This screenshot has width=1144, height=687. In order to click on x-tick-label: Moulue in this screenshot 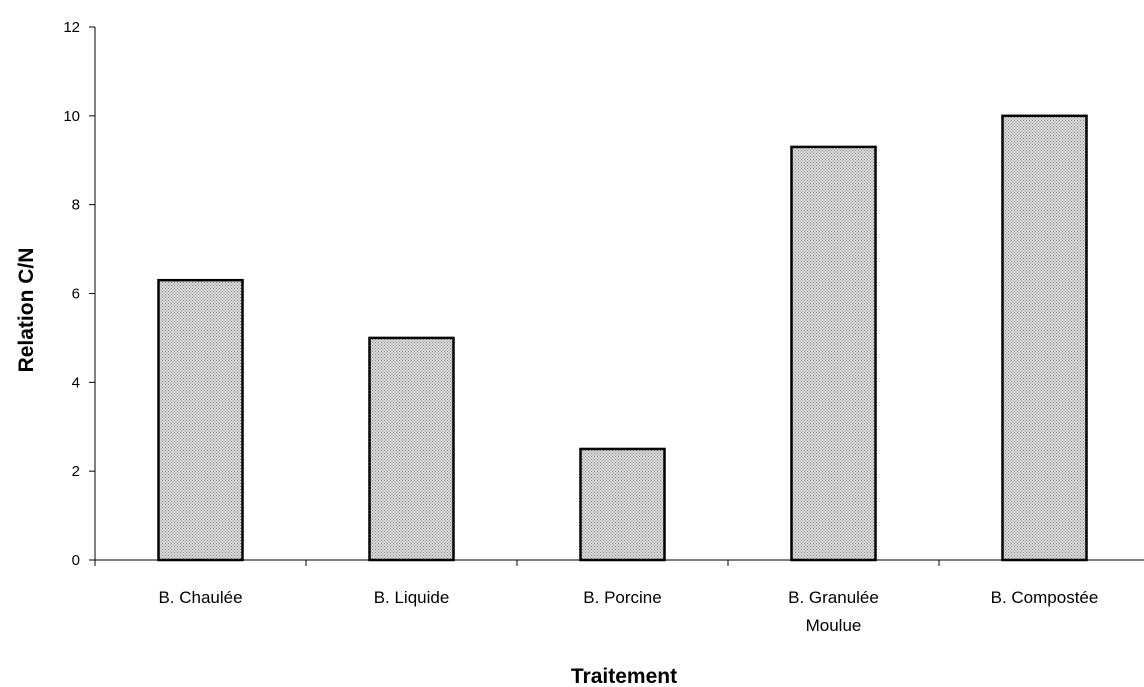, I will do `click(834, 625)`.